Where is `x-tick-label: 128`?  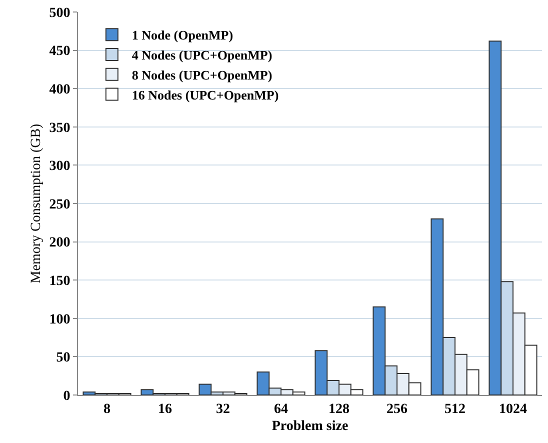 x-tick-label: 128 is located at coordinates (339, 409).